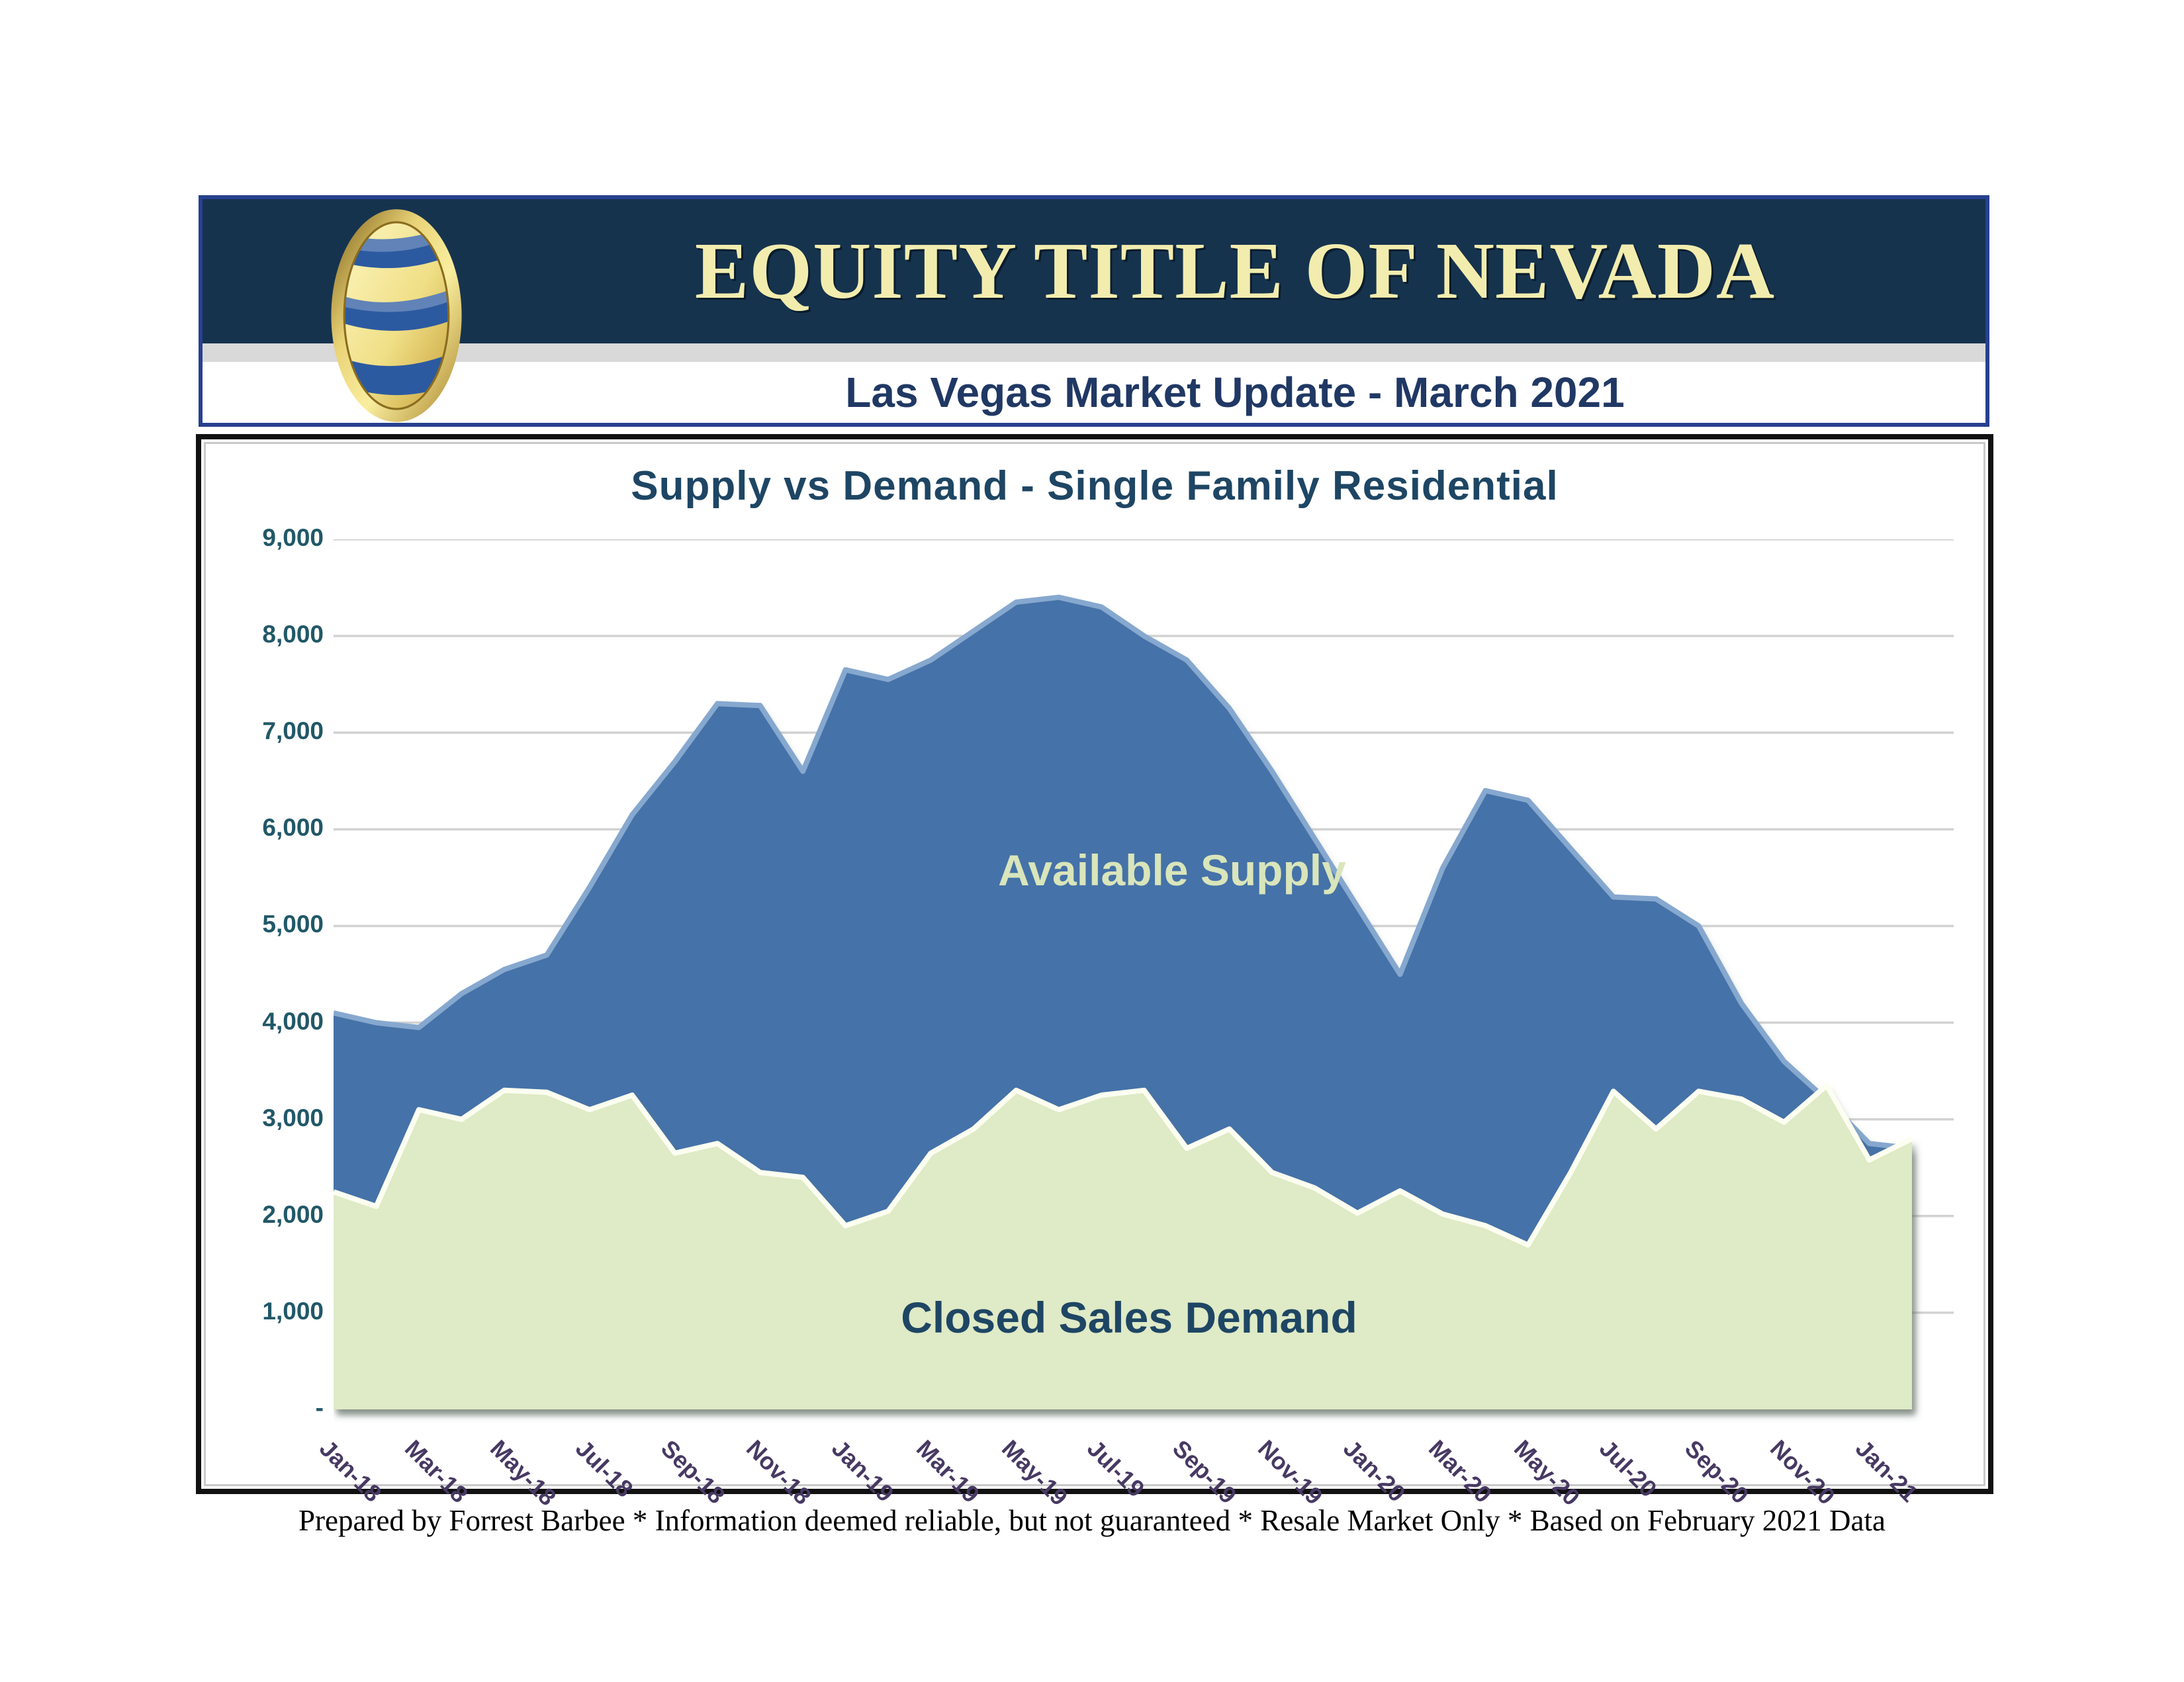  What do you see at coordinates (293, 731) in the screenshot?
I see `y-tick-label: 7,000` at bounding box center [293, 731].